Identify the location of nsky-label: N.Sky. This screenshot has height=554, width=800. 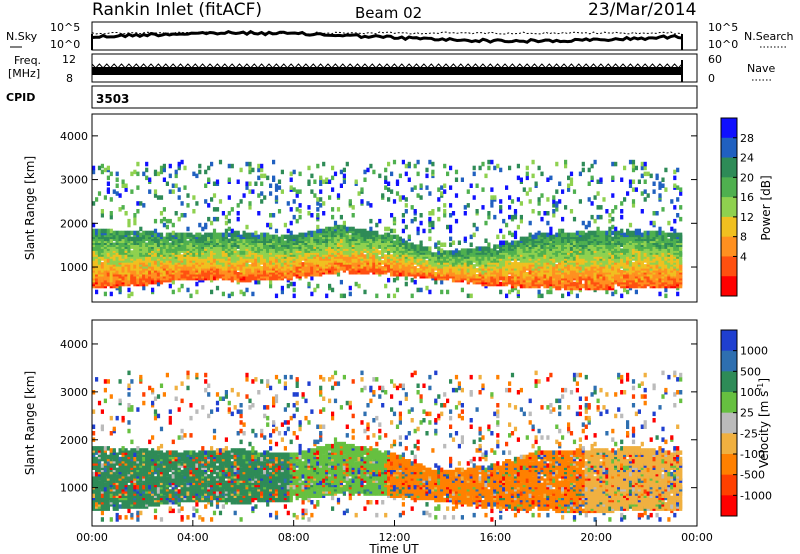
(22, 36).